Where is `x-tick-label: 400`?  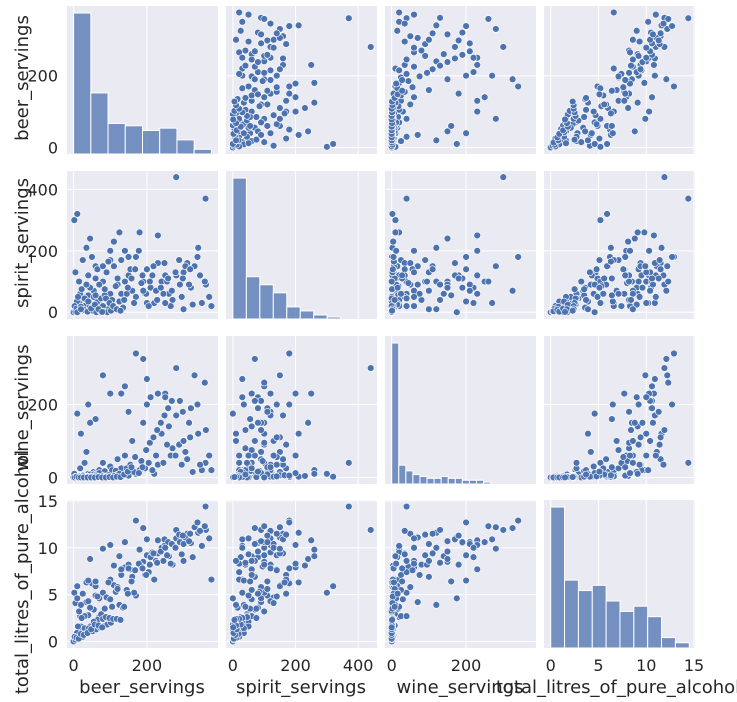 x-tick-label: 400 is located at coordinates (358, 665).